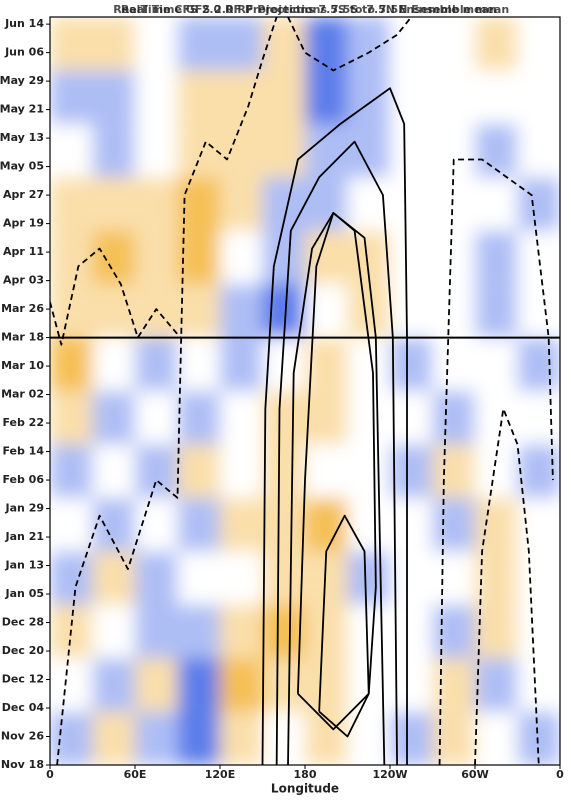 Image resolution: width=571 pixels, height=804 pixels. Describe the element at coordinates (23, 422) in the screenshot. I see `y-tick-label: Feb 22` at that location.